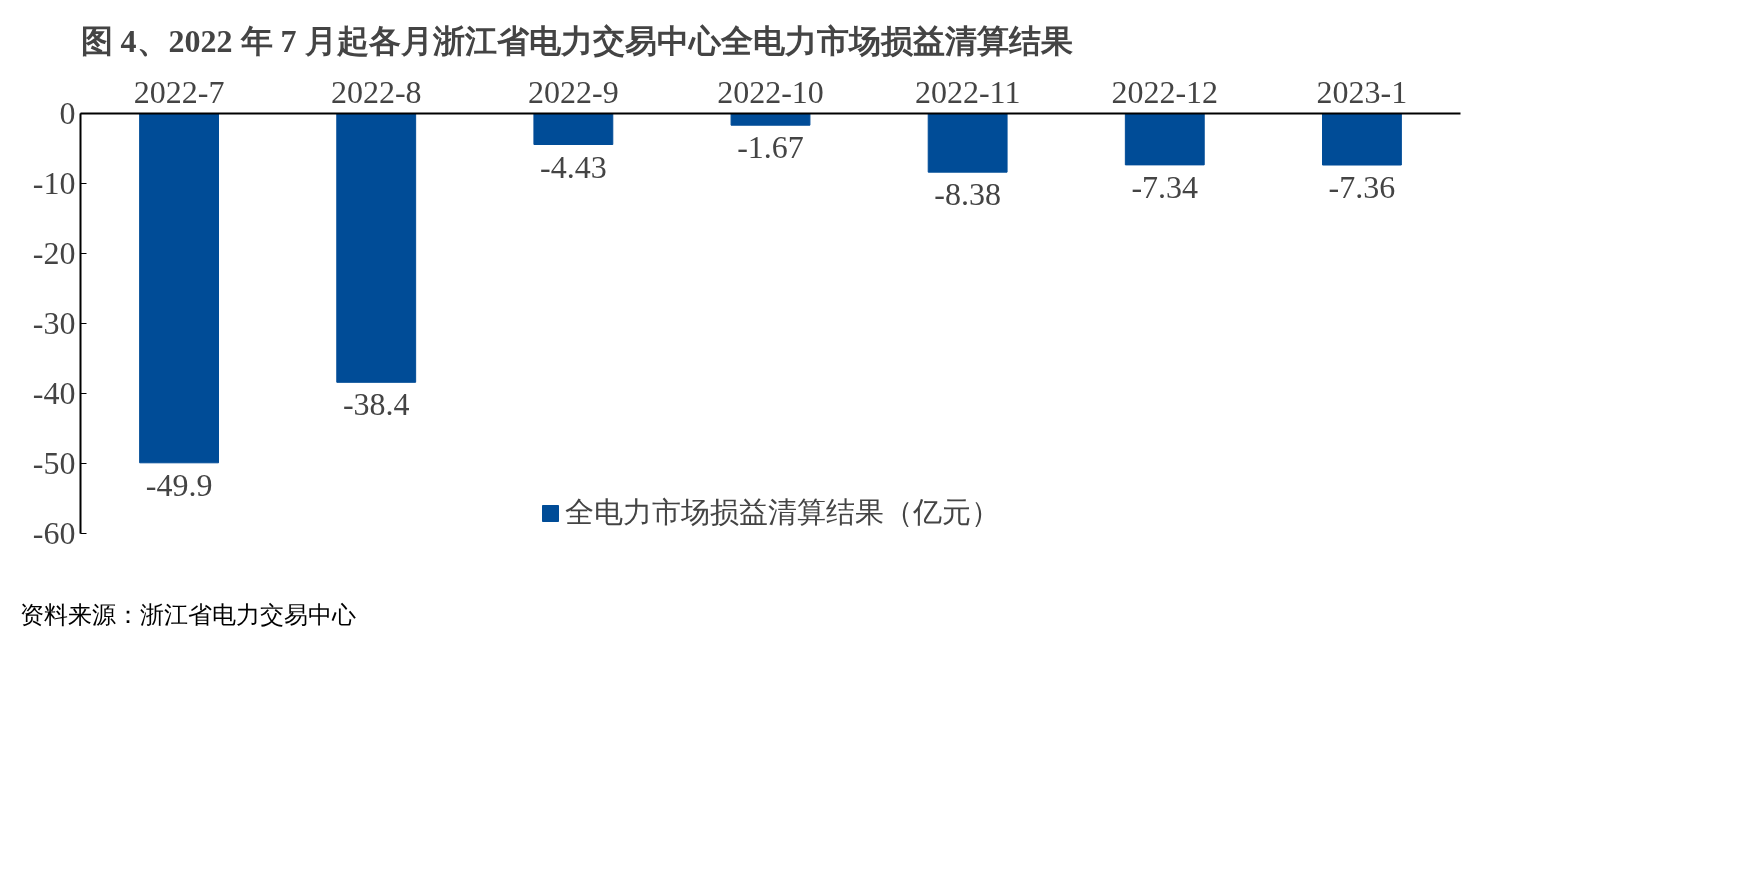 The width and height of the screenshot is (1753, 887). What do you see at coordinates (770, 91) in the screenshot?
I see `x-tick-label: 2022-10` at bounding box center [770, 91].